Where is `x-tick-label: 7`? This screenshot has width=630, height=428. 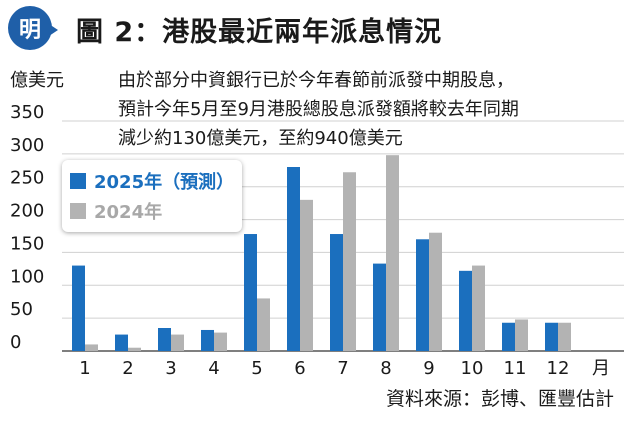
x-tick-label: 7 is located at coordinates (342, 368).